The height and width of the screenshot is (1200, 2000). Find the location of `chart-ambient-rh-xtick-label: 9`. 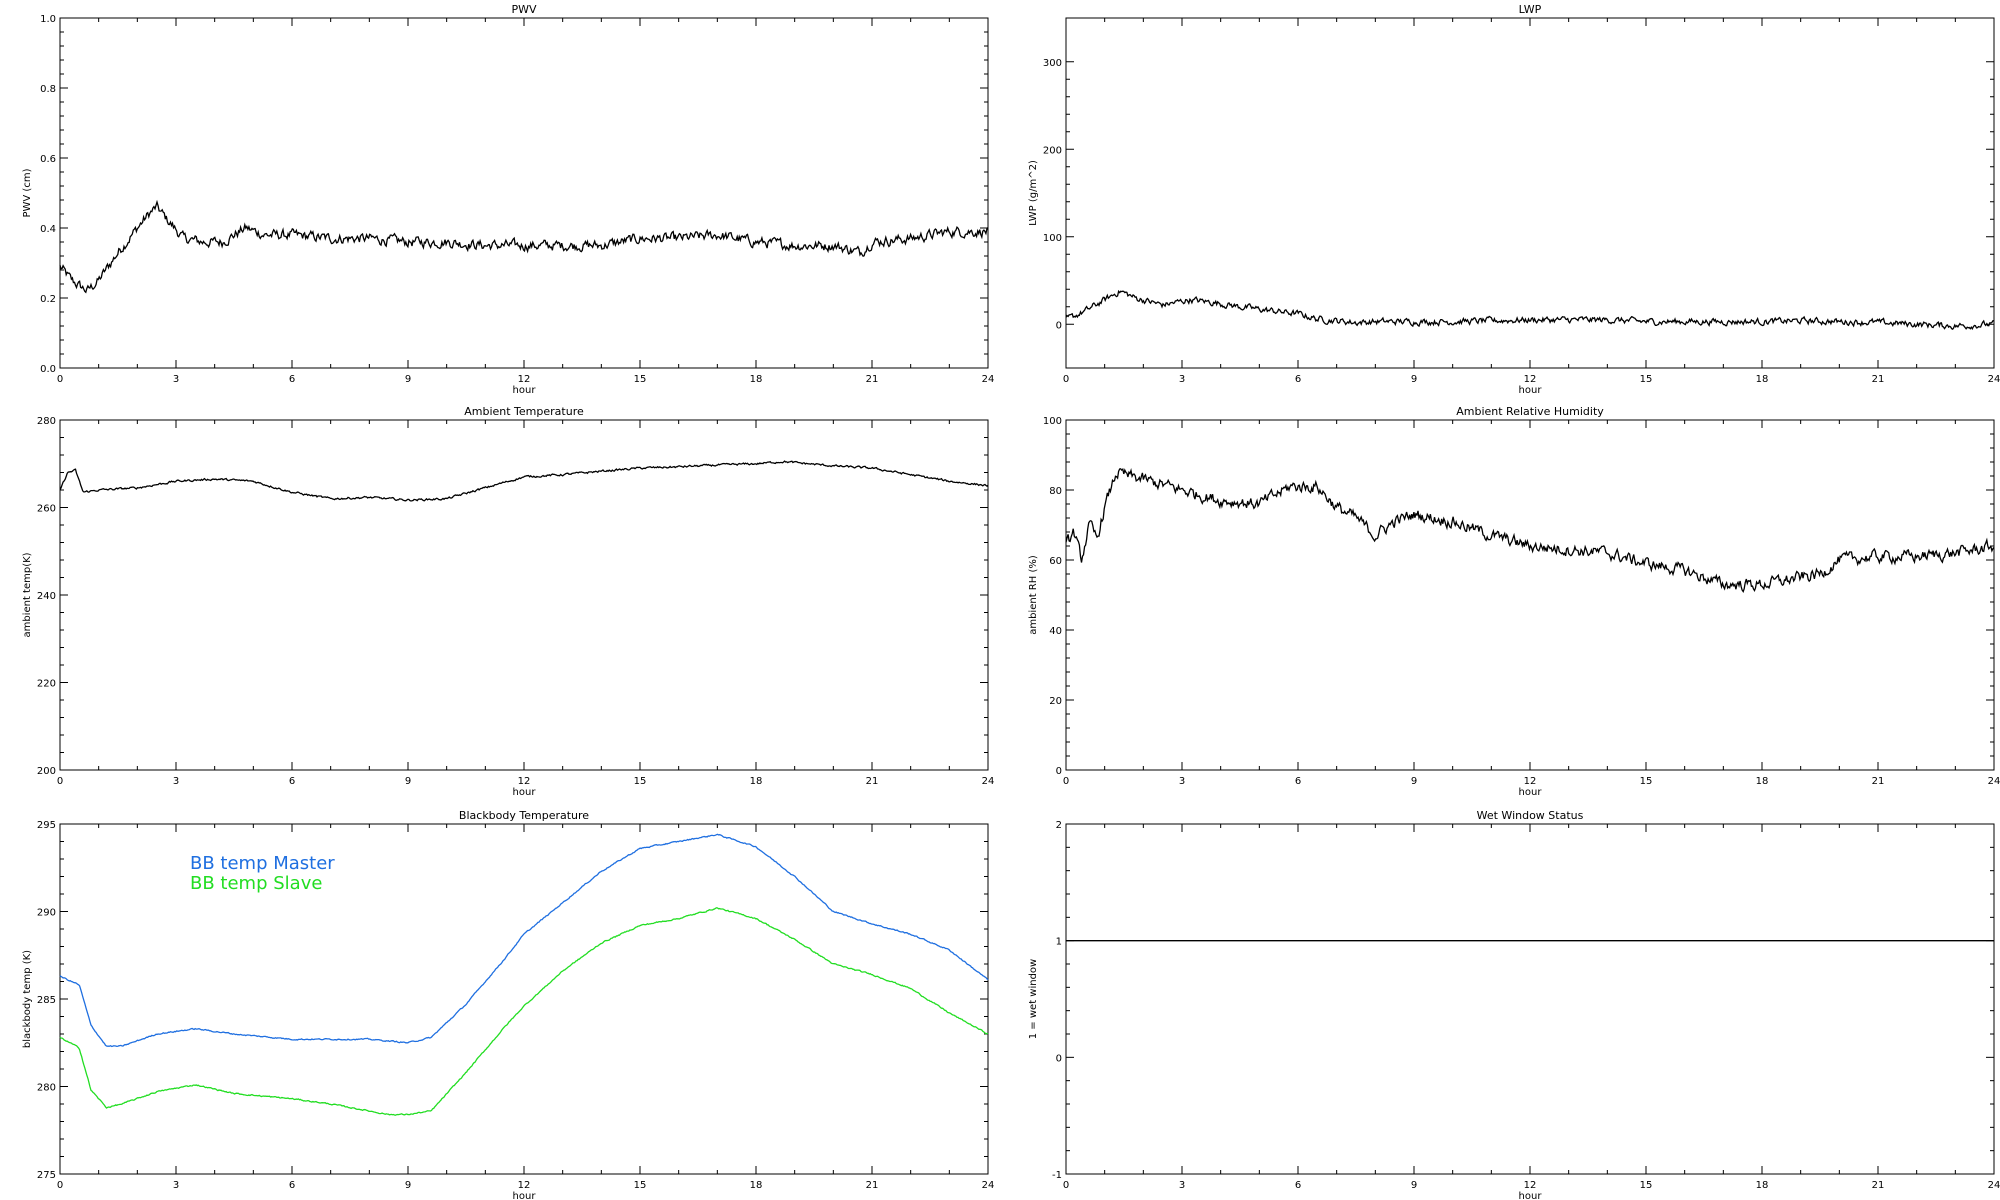

chart-ambient-rh-xtick-label: 9 is located at coordinates (1414, 781).